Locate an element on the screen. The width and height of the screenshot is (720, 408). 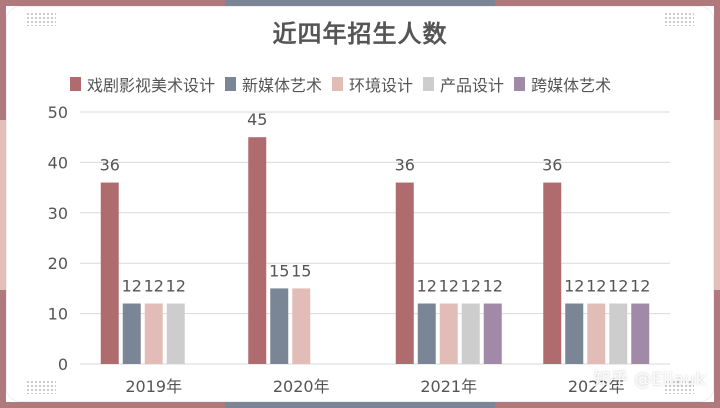
chart-legend: 戏剧影视美术设计 新媒体艺术 环境设计 产品设计 跨媒体艺术 is located at coordinates (390, 84).